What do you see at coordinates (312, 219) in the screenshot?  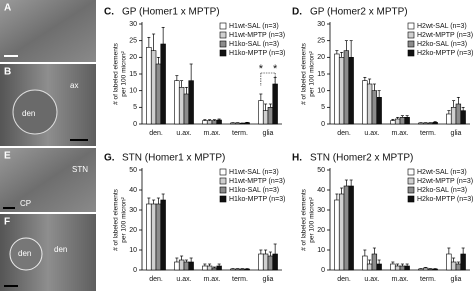 I see `y-axis-label: per 100 micron²` at bounding box center [312, 219].